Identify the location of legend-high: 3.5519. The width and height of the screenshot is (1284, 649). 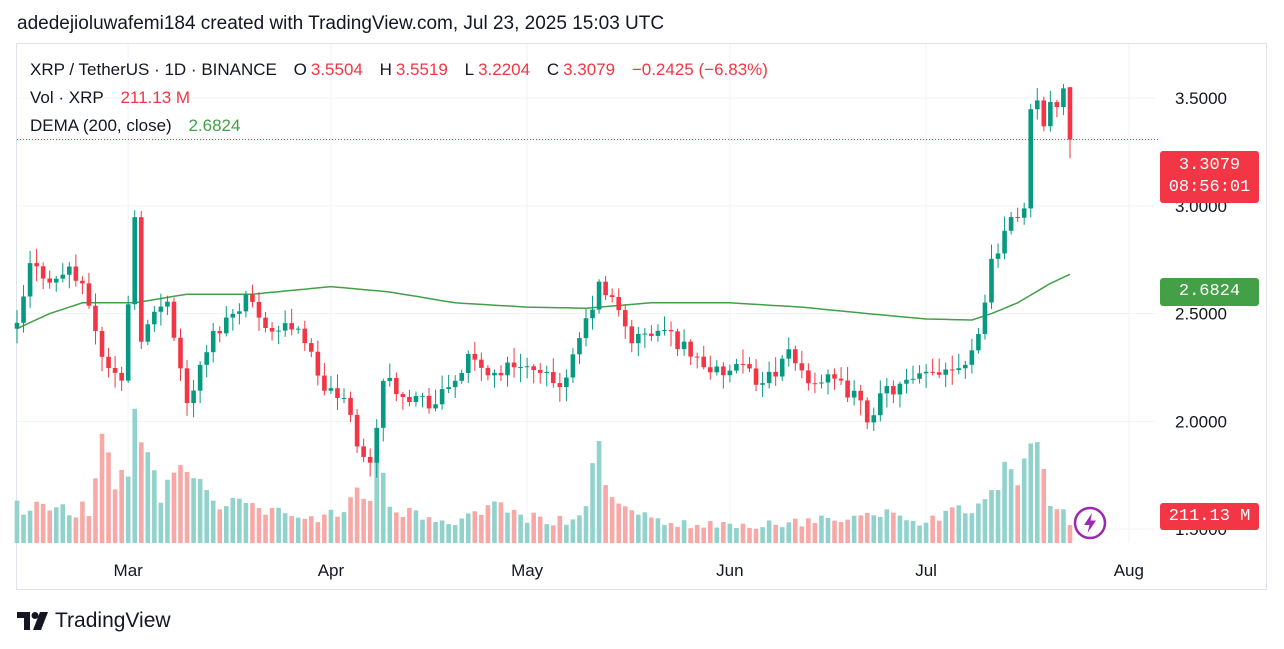
(421, 69).